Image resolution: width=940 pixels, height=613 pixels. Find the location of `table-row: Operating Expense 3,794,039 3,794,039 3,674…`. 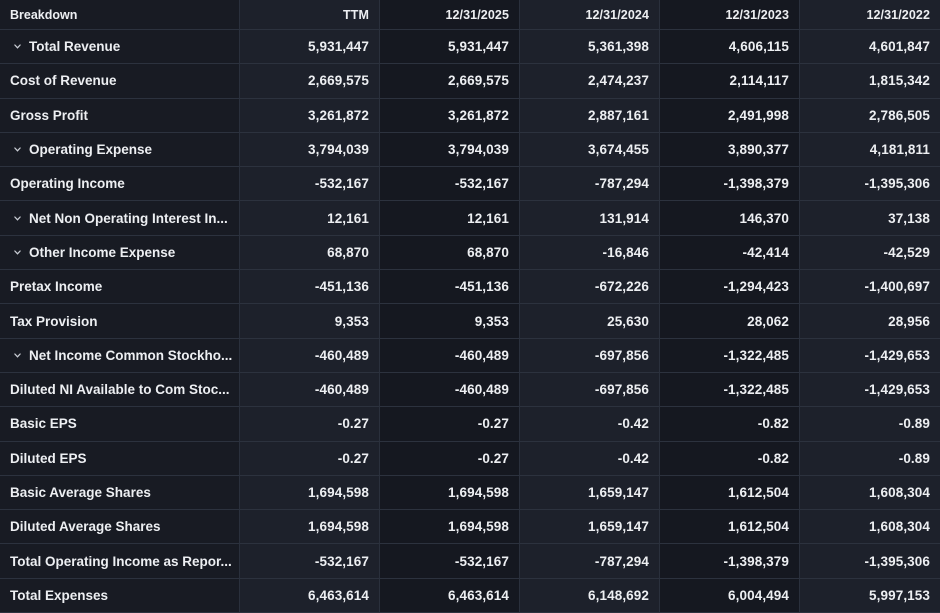

table-row: Operating Expense 3,794,039 3,794,039 3,674… is located at coordinates (470, 150).